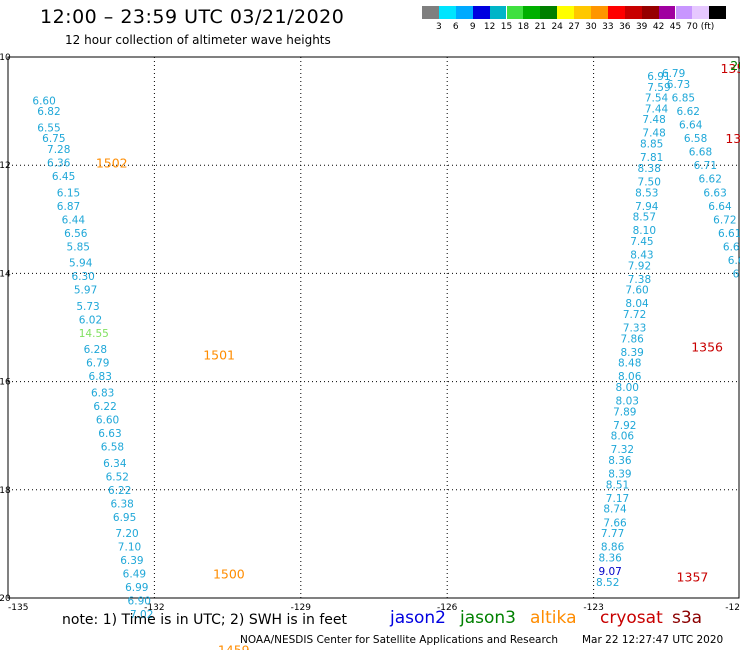  I want to click on y-tick-label: -10, so click(5, 58).